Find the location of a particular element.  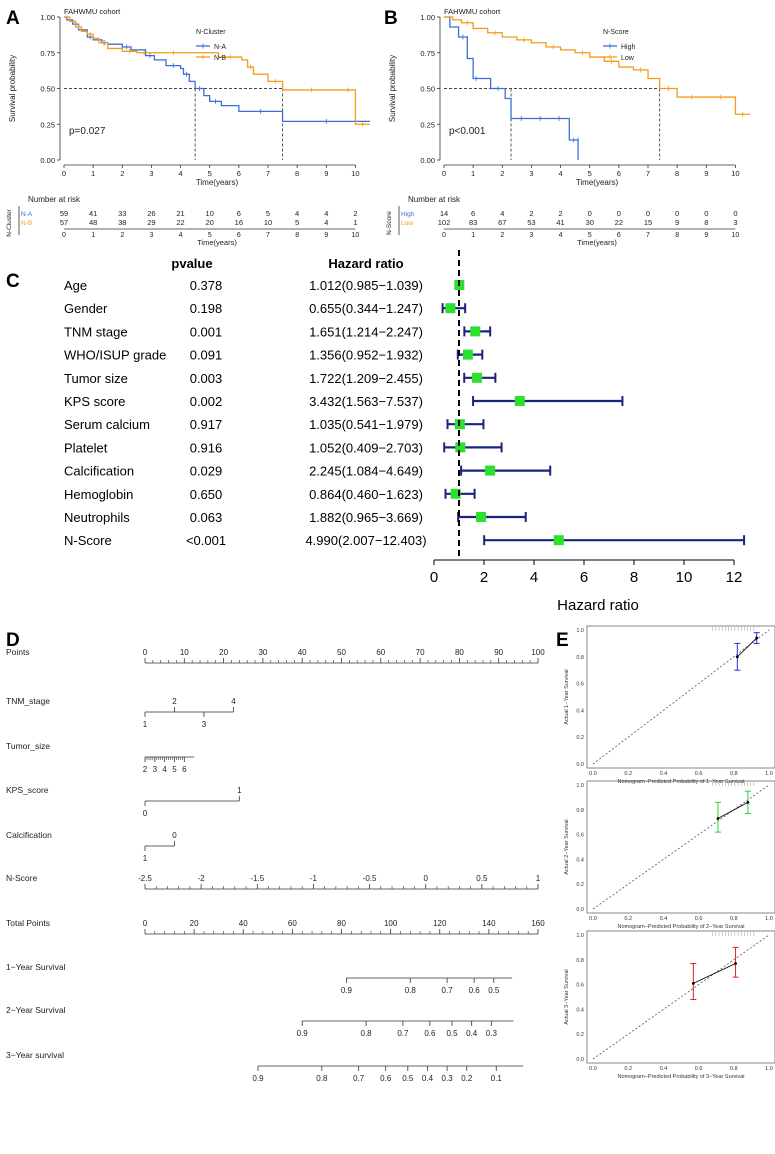

y-tick-label: 1.00 is located at coordinates (47, 17).